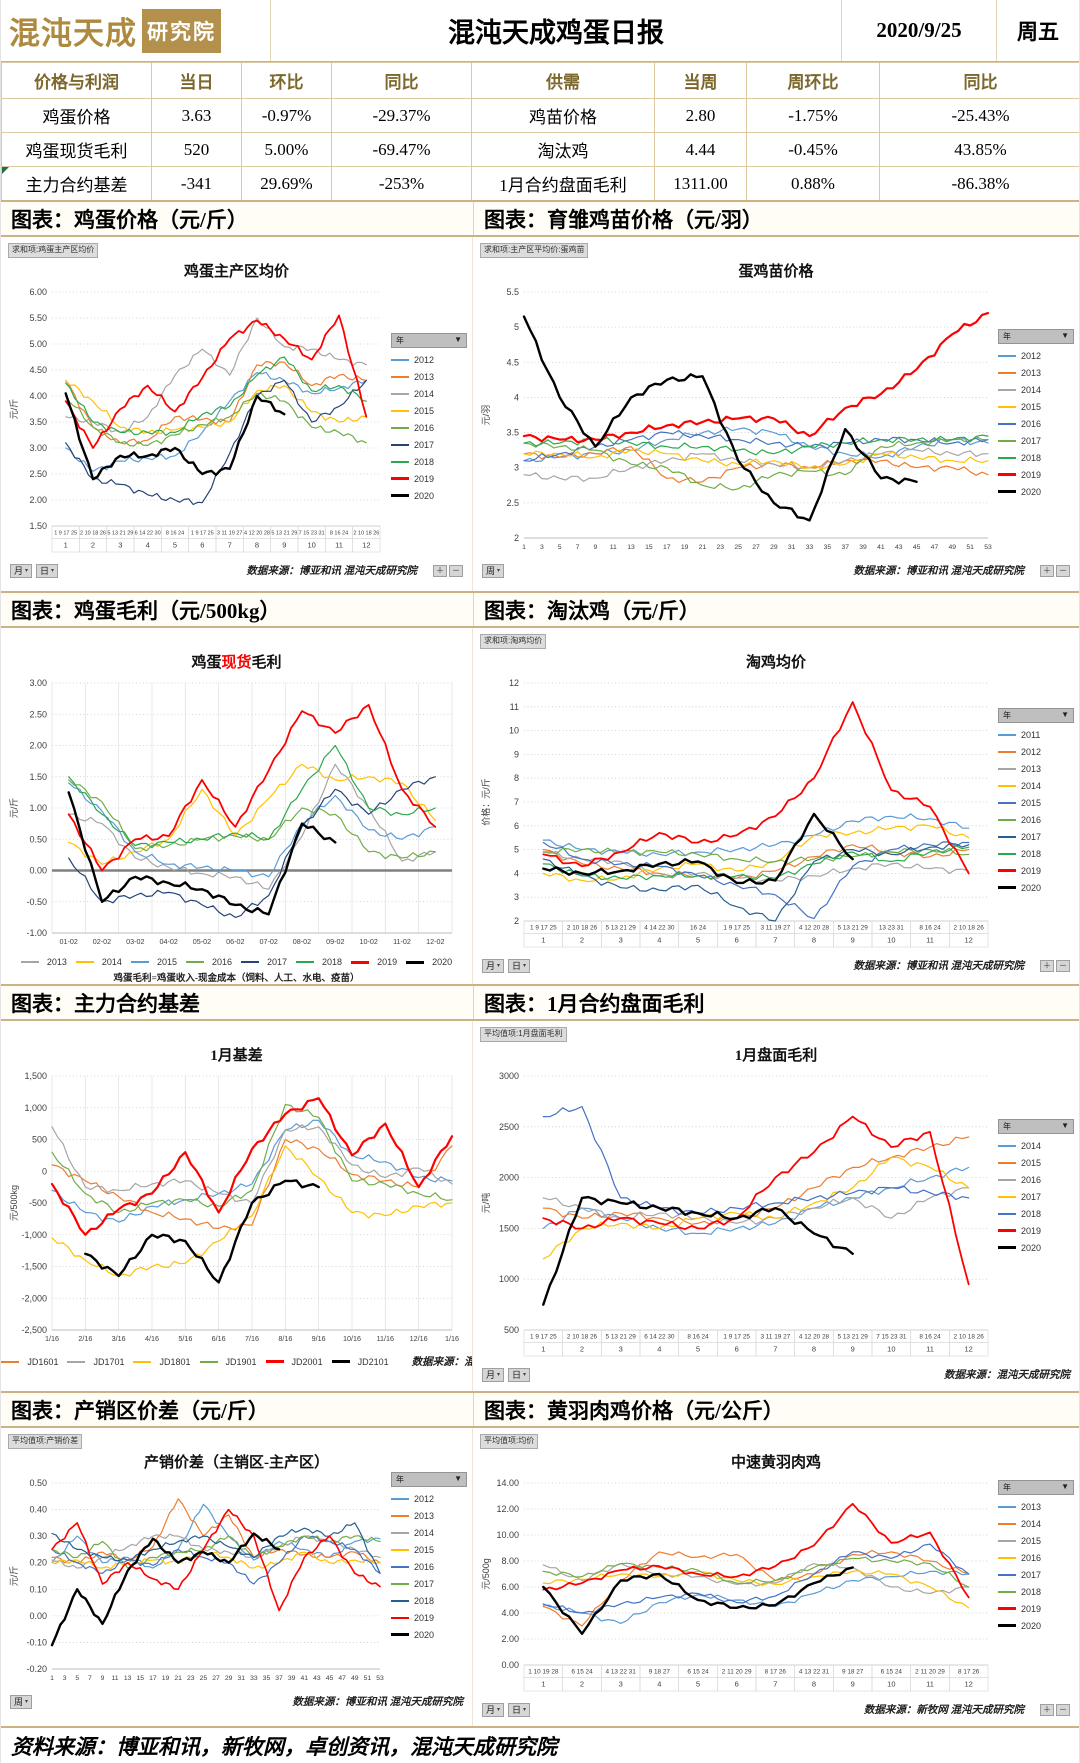  Describe the element at coordinates (563, 149) in the screenshot. I see `metric-cull-hen-label: 淘汰鸡` at that location.